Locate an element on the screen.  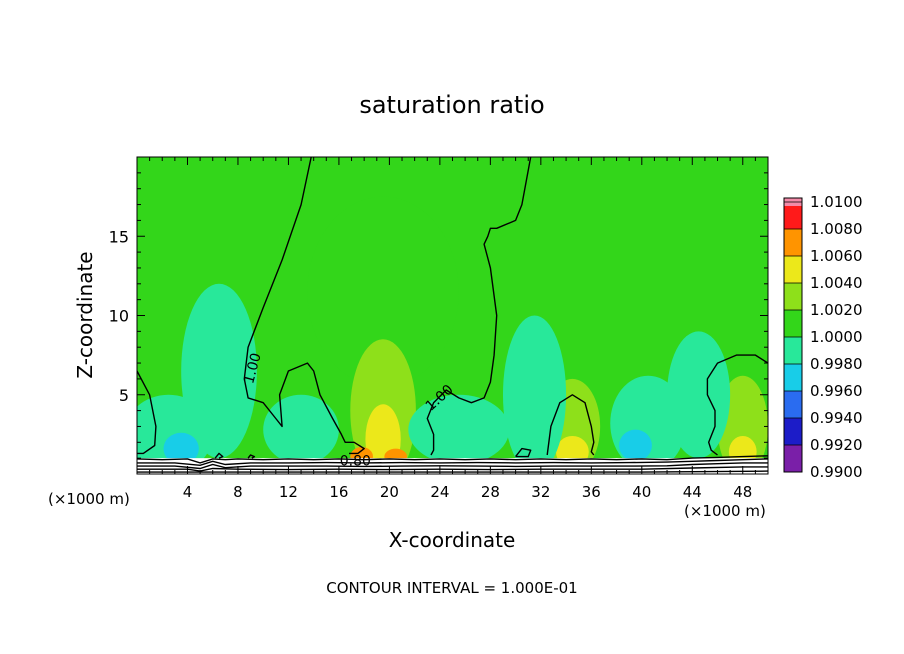
x-tick-label: 24 is located at coordinates (439, 492).